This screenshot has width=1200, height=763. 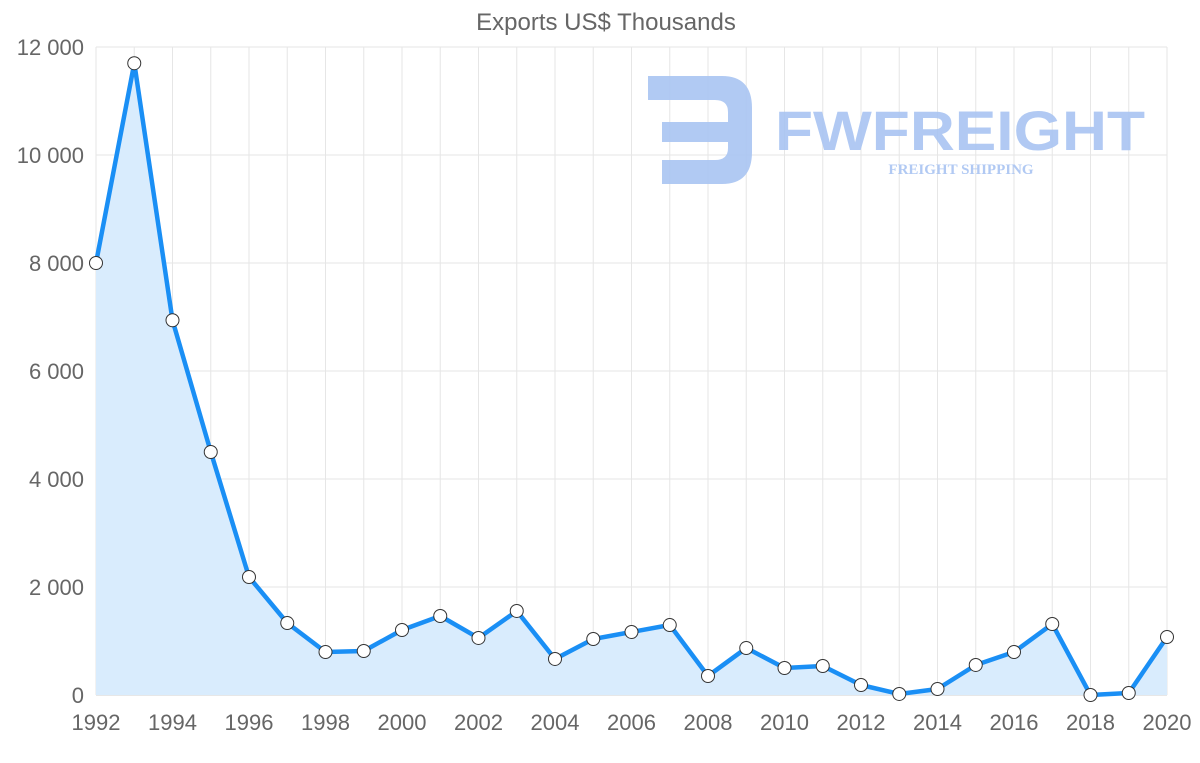 I want to click on x-tick-label: 1996, so click(x=249, y=722).